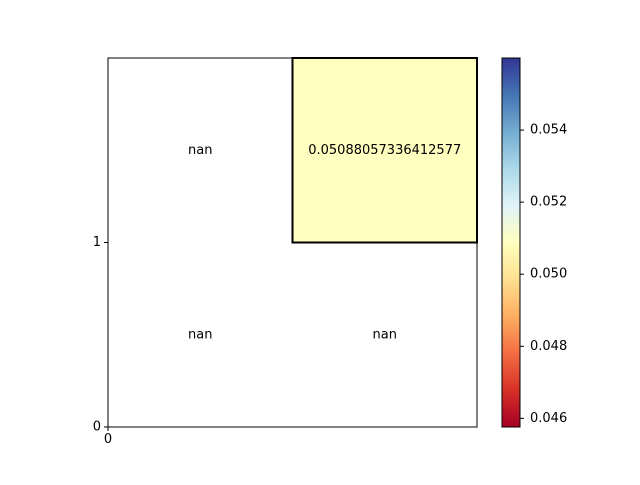 Image resolution: width=640 pixels, height=485 pixels. What do you see at coordinates (548, 130) in the screenshot?
I see `colorbar-tick-label: 0.054` at bounding box center [548, 130].